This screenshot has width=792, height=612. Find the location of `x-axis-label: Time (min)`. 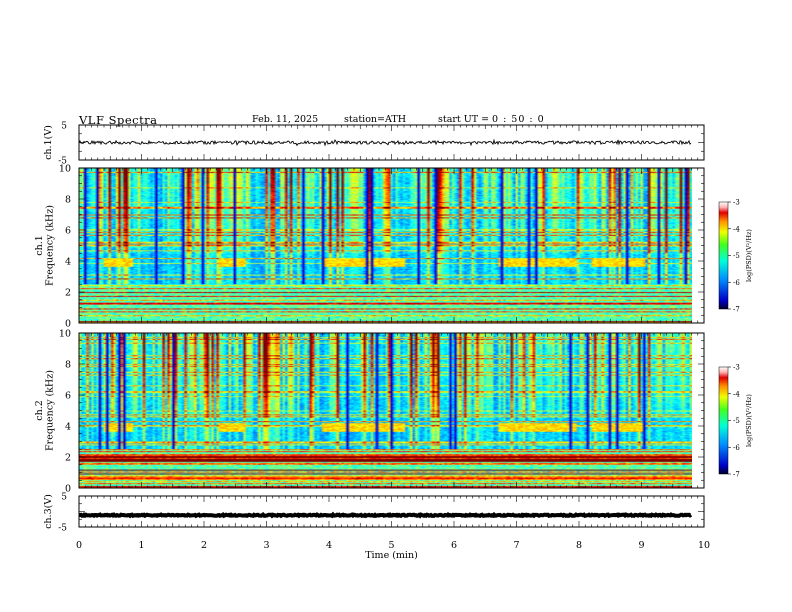

x-axis-label: Time (min) is located at coordinates (391, 555).